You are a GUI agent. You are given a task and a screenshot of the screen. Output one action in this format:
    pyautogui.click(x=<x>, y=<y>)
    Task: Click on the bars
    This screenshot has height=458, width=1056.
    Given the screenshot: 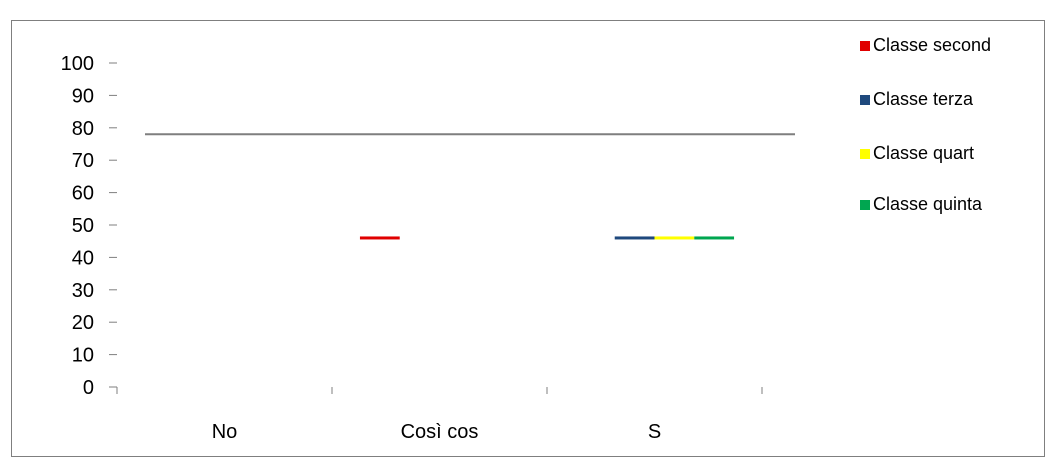 What is the action you would take?
    pyautogui.click(x=547, y=238)
    